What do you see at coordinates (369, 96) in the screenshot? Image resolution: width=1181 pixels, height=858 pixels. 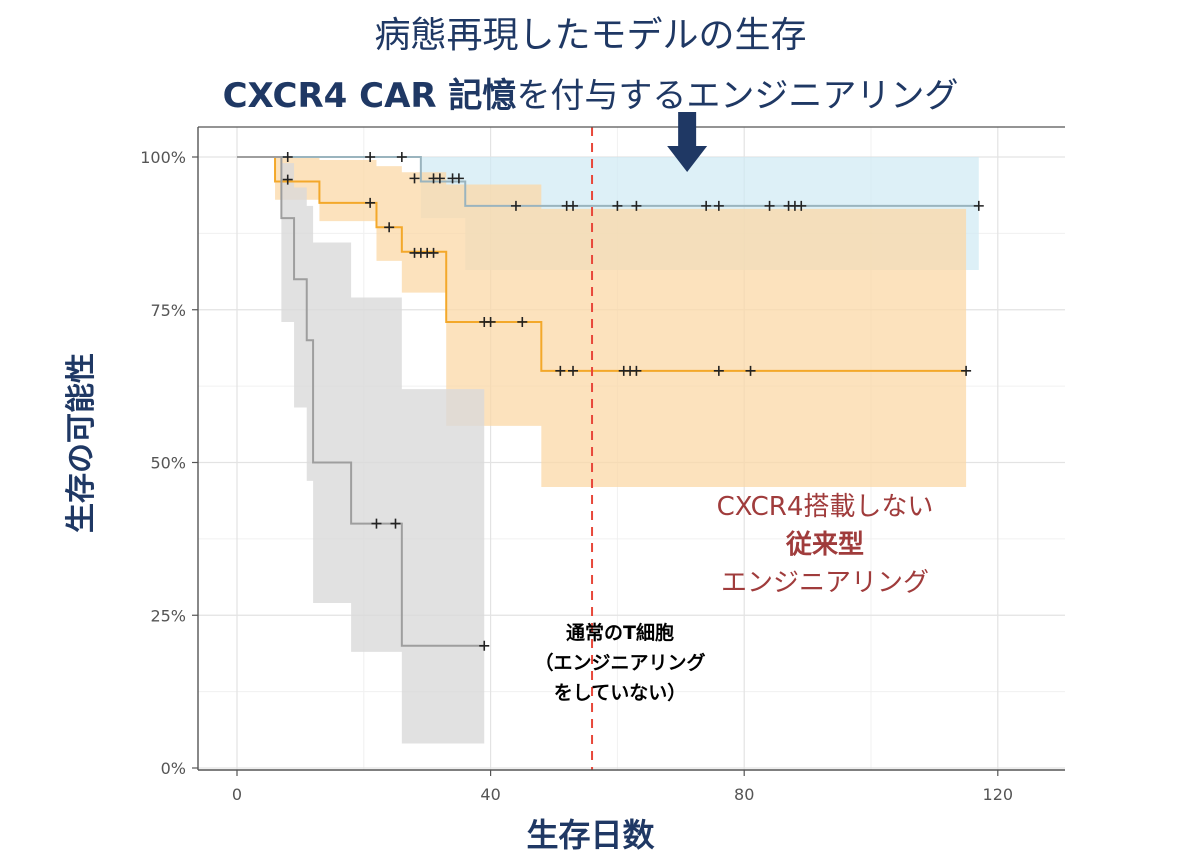 I see `subtitle-bold: CXCR4 CAR 記憶` at bounding box center [369, 96].